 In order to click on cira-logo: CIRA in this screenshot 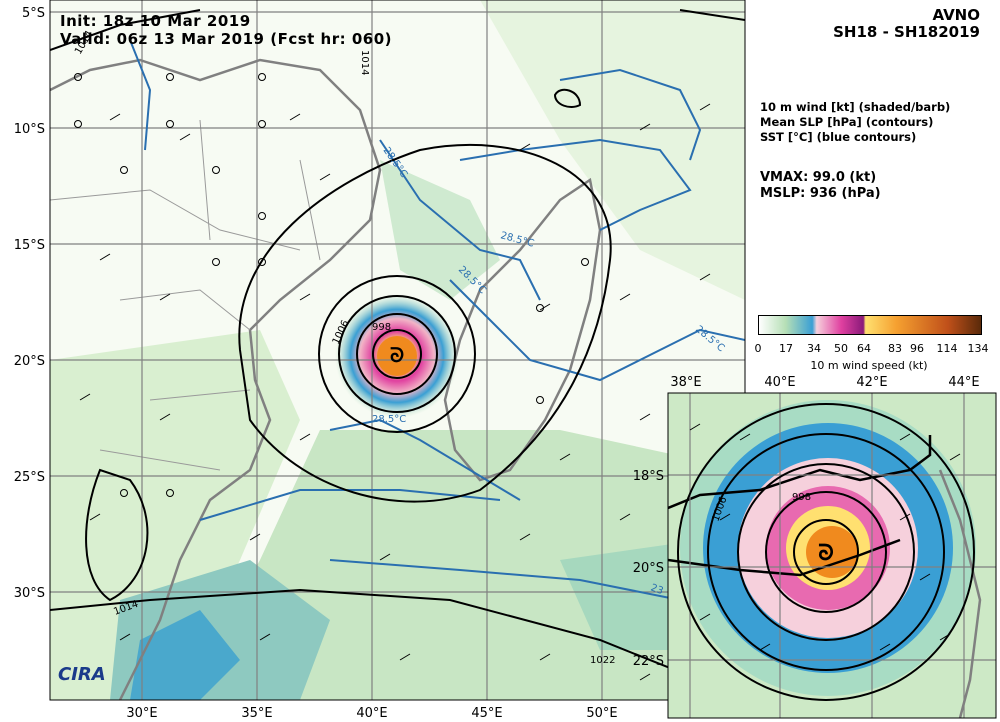, I will do `click(82, 674)`.